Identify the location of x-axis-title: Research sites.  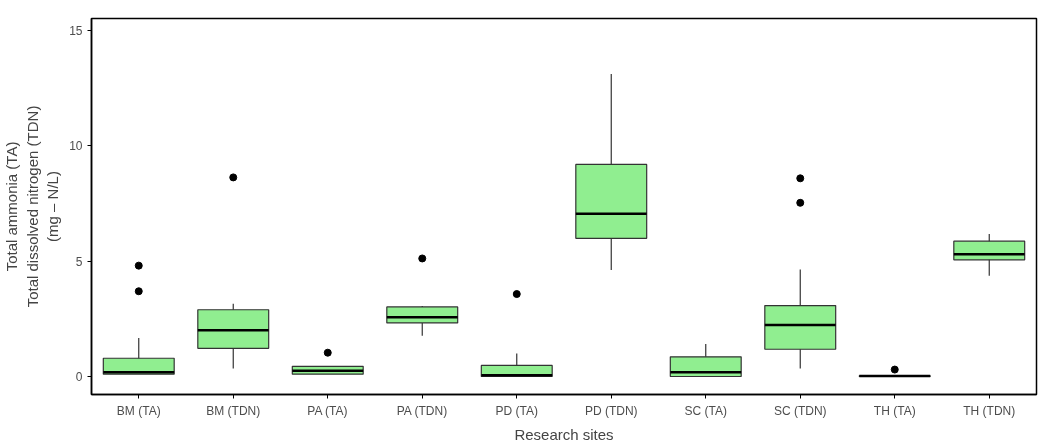
(564, 434).